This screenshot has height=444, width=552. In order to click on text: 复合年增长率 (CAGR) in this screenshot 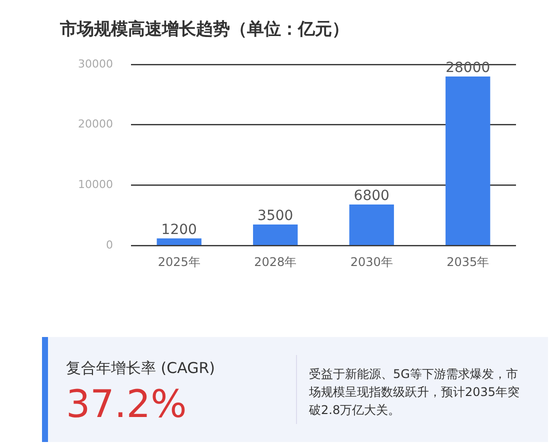, I will do `click(141, 368)`.